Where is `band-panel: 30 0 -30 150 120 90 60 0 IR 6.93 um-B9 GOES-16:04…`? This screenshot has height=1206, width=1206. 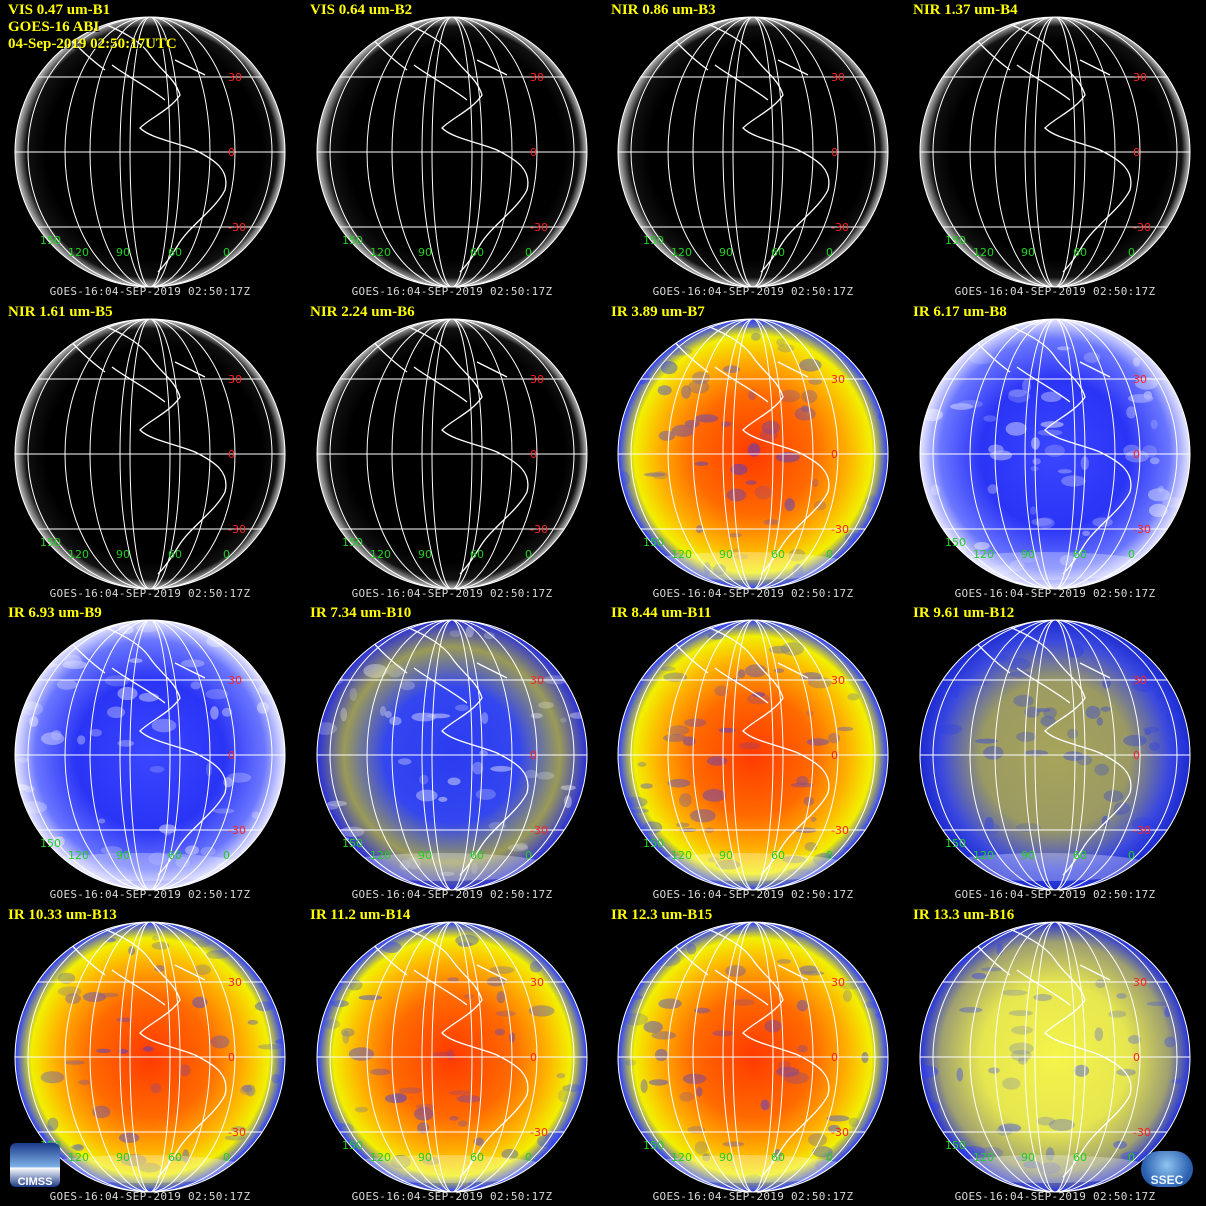 band-panel: 30 0 -30 150 120 90 60 0 IR 6.93 um-B9 GOES-16:04… is located at coordinates (150, 753).